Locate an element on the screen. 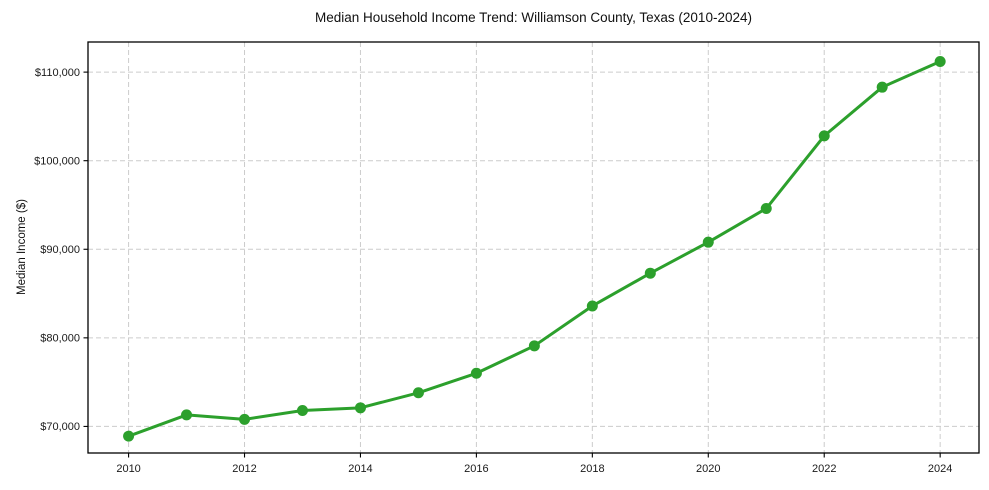 This screenshot has width=989, height=490. data-point-2011 is located at coordinates (187, 415).